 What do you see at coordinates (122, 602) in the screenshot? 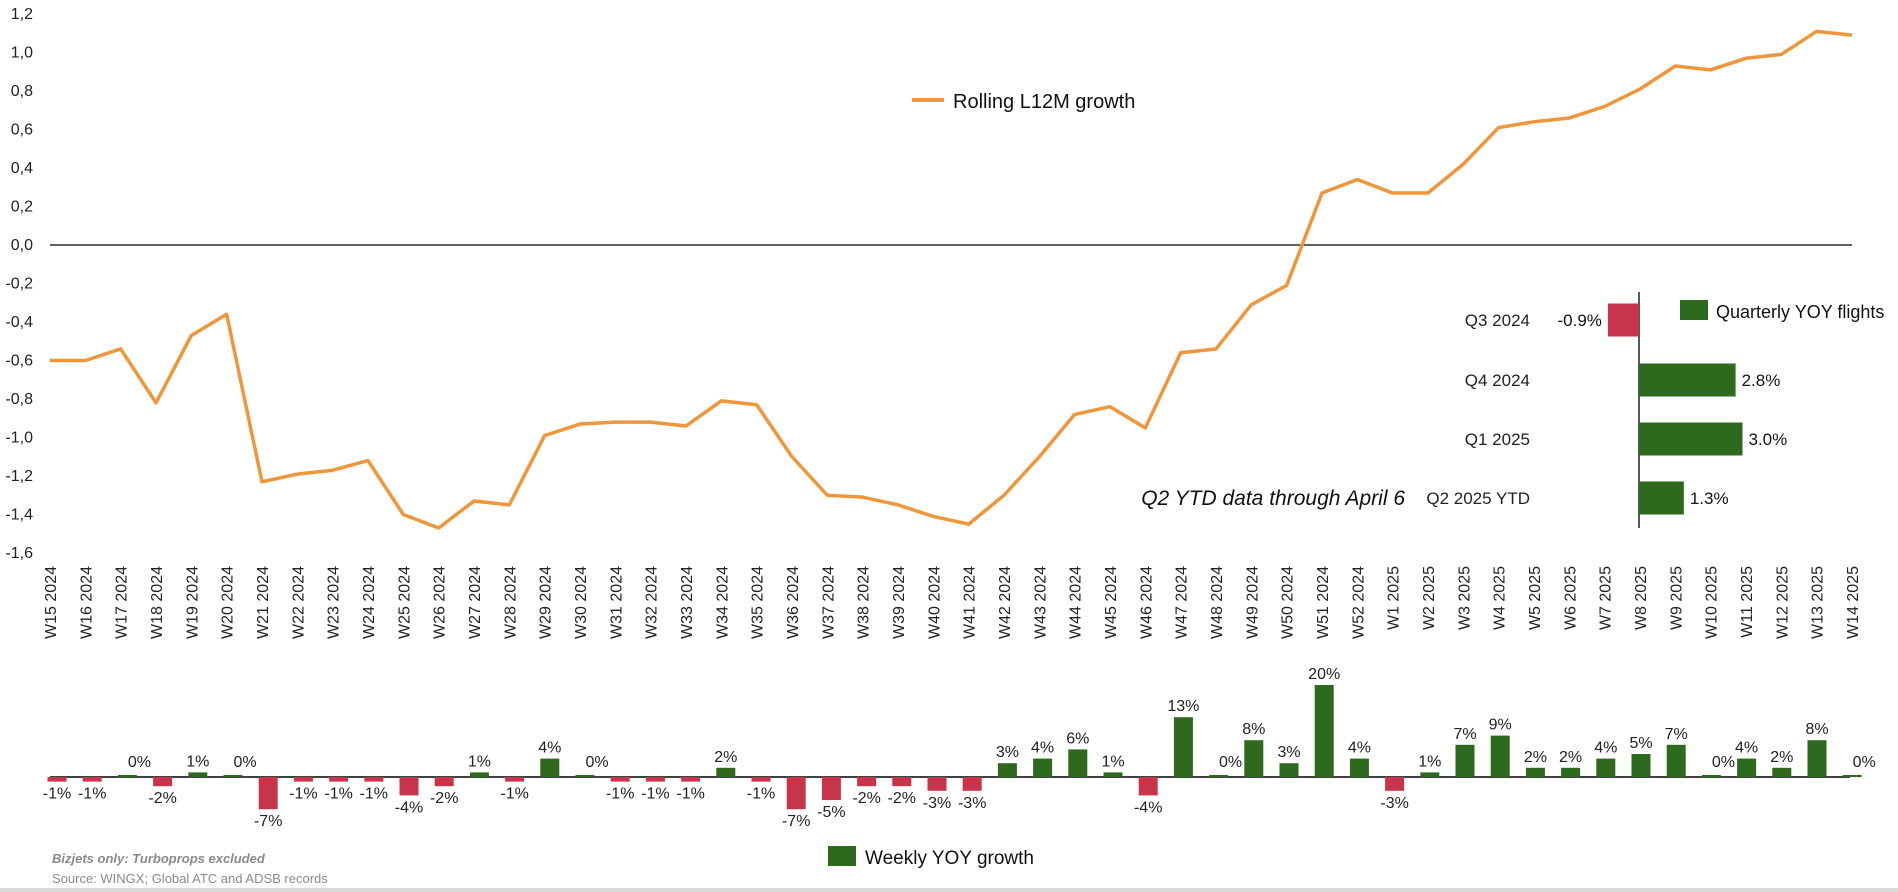
I see `x-tick-label: W17 2024` at bounding box center [122, 602].